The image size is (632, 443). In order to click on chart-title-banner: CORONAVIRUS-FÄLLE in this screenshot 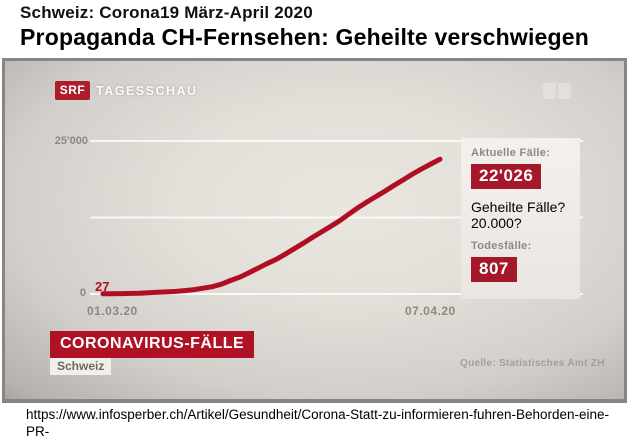, I will do `click(152, 344)`.